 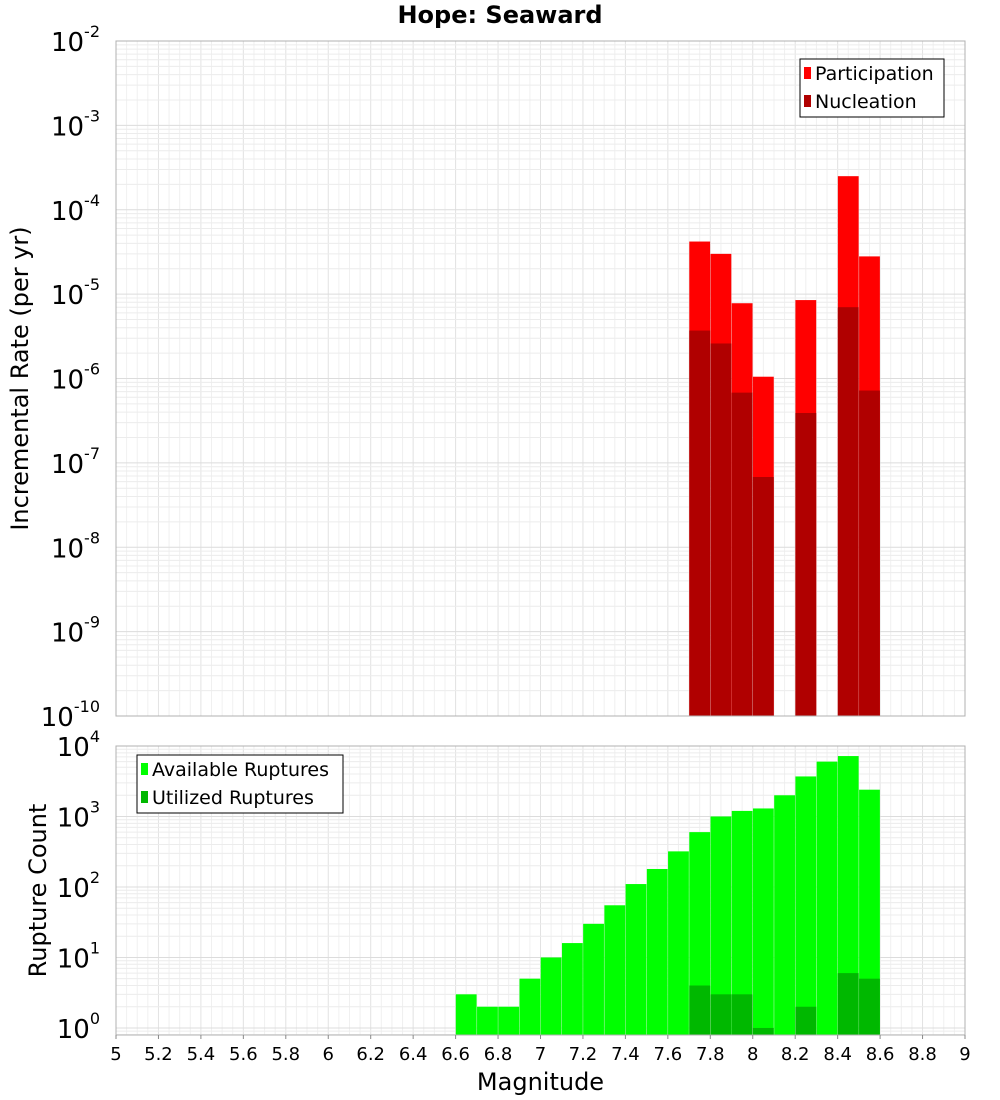 I want to click on x-tick-label: 7.2, so click(x=583, y=1054).